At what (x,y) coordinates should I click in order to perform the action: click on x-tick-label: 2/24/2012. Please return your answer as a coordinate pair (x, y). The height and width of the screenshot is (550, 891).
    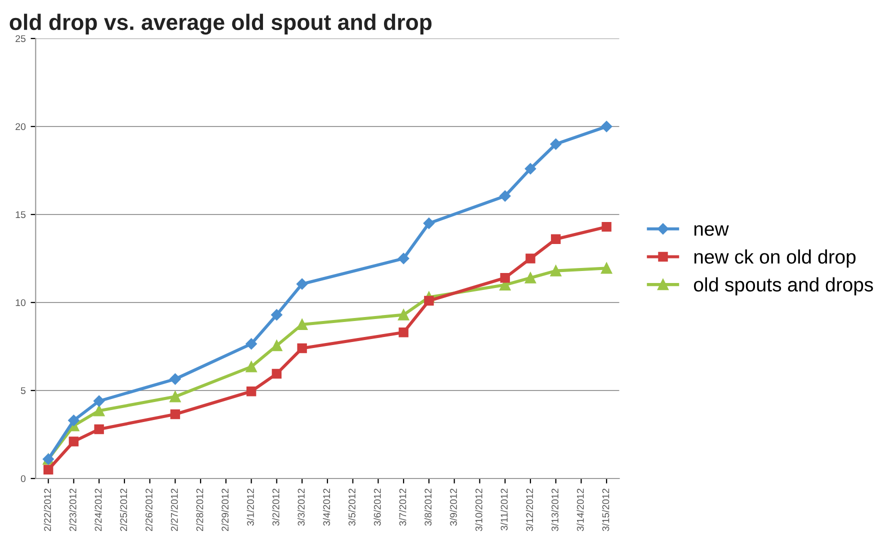
    Looking at the image, I should click on (98, 509).